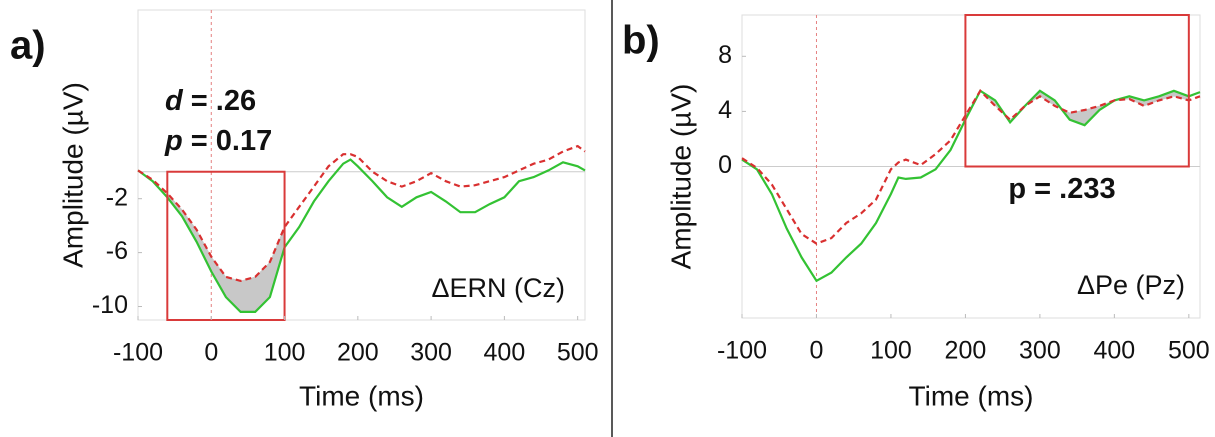  What do you see at coordinates (1131, 285) in the screenshot?
I see `region-label: ΔPe (Pz)` at bounding box center [1131, 285].